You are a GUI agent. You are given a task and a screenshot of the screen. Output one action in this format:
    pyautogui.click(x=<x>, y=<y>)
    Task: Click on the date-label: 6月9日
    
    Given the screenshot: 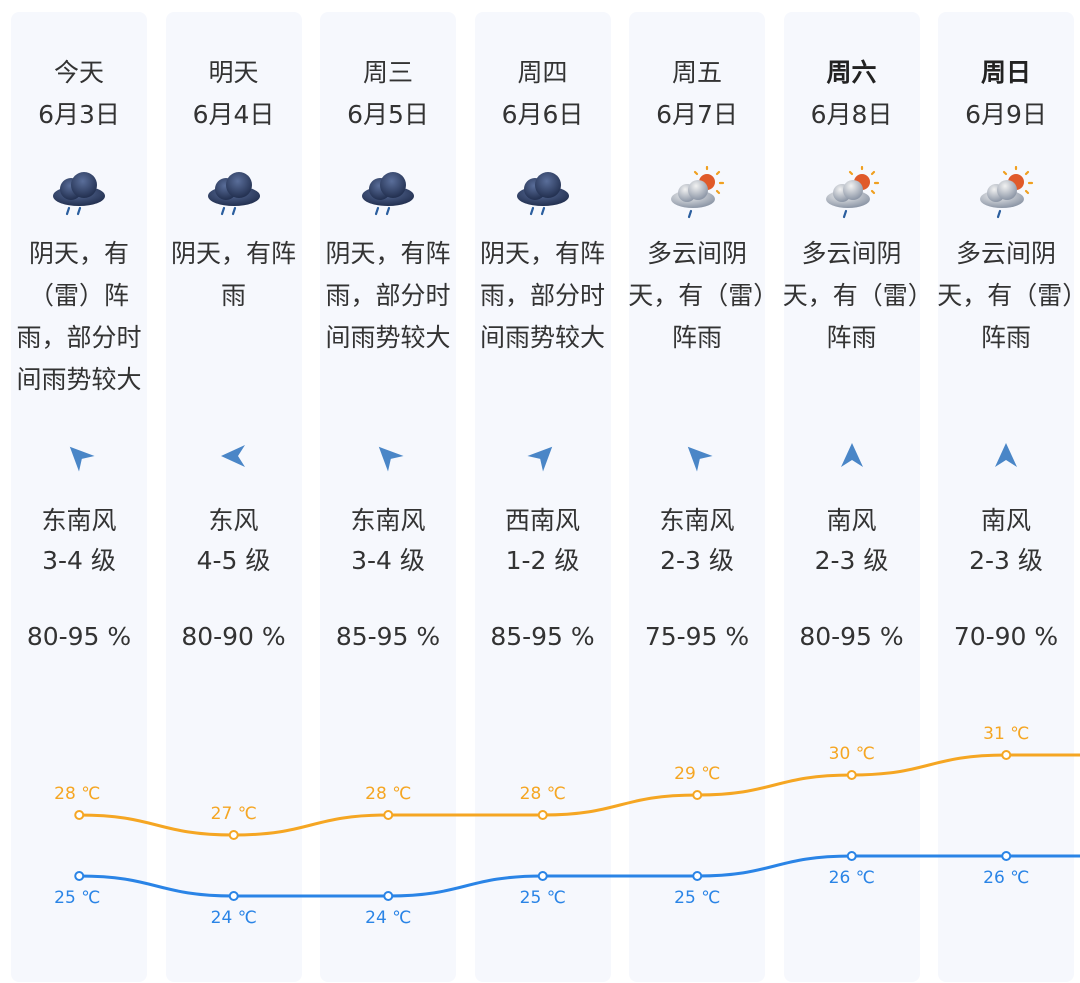 What is the action you would take?
    pyautogui.click(x=1006, y=114)
    